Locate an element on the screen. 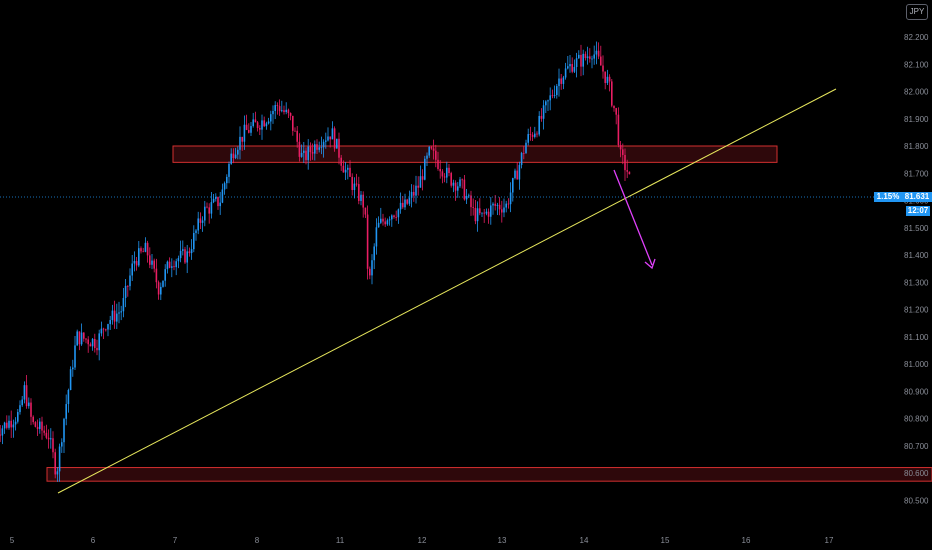 The image size is (932, 550). y-tick-label: 81.500 is located at coordinates (916, 228).